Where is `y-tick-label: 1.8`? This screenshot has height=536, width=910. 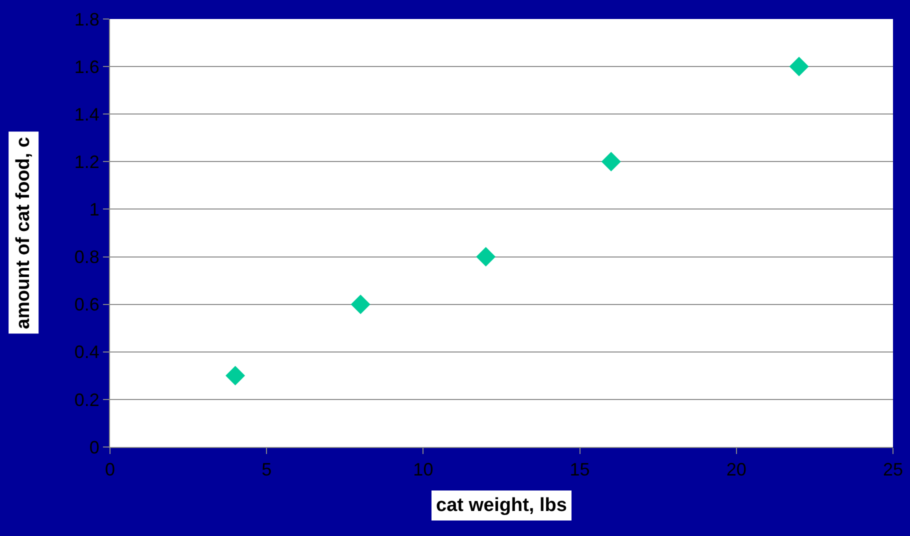
y-tick-label: 1.8 is located at coordinates (87, 19).